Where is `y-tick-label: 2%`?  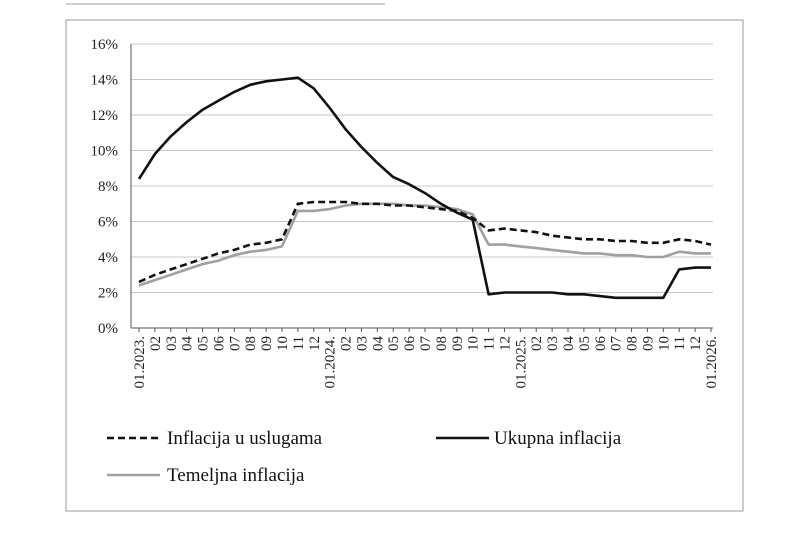 y-tick-label: 2% is located at coordinates (108, 294).